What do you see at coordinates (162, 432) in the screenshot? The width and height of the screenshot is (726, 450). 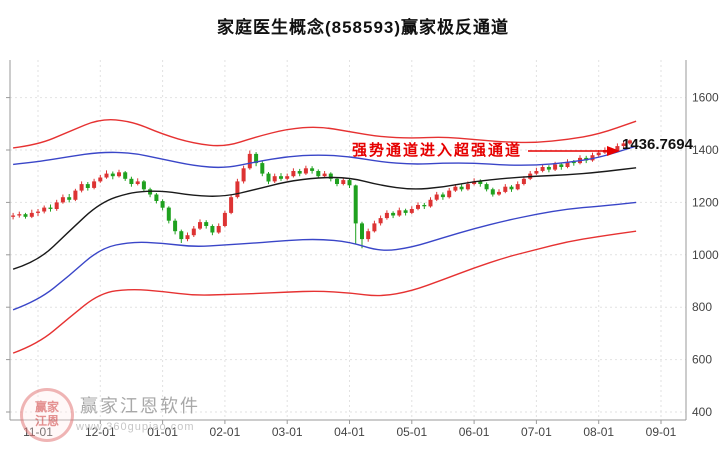 I see `svg-text: 01-01` at bounding box center [162, 432].